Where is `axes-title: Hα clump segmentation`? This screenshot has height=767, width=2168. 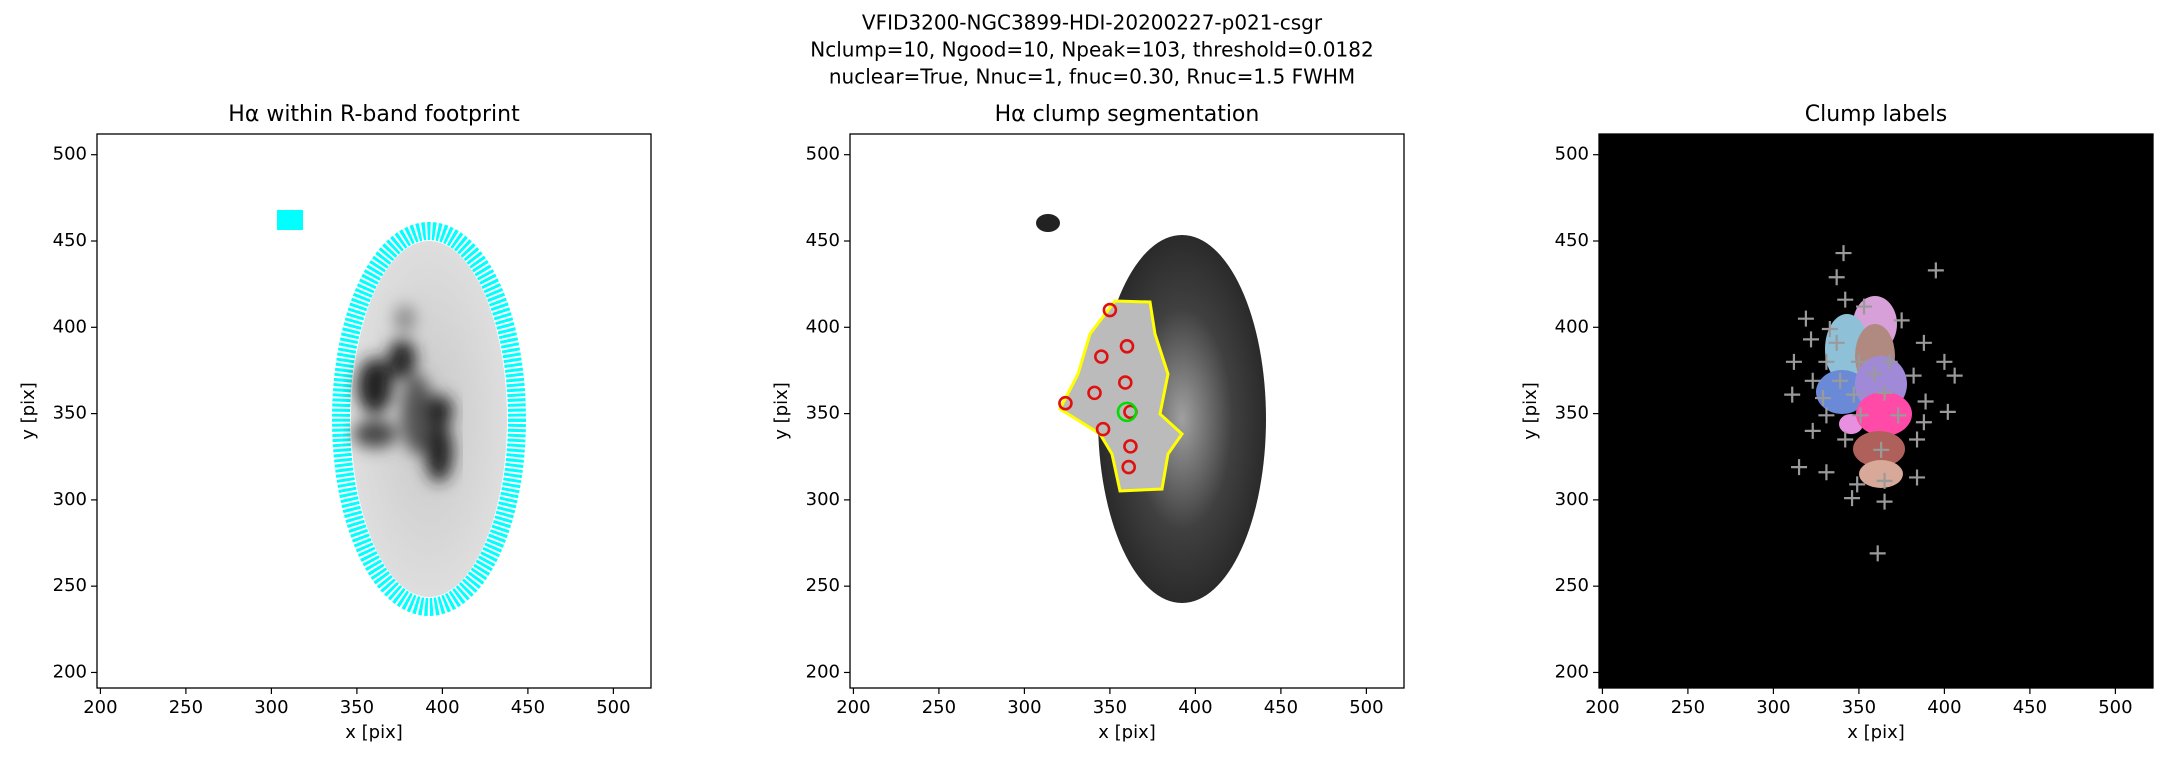 axes-title: Hα clump segmentation is located at coordinates (1127, 114).